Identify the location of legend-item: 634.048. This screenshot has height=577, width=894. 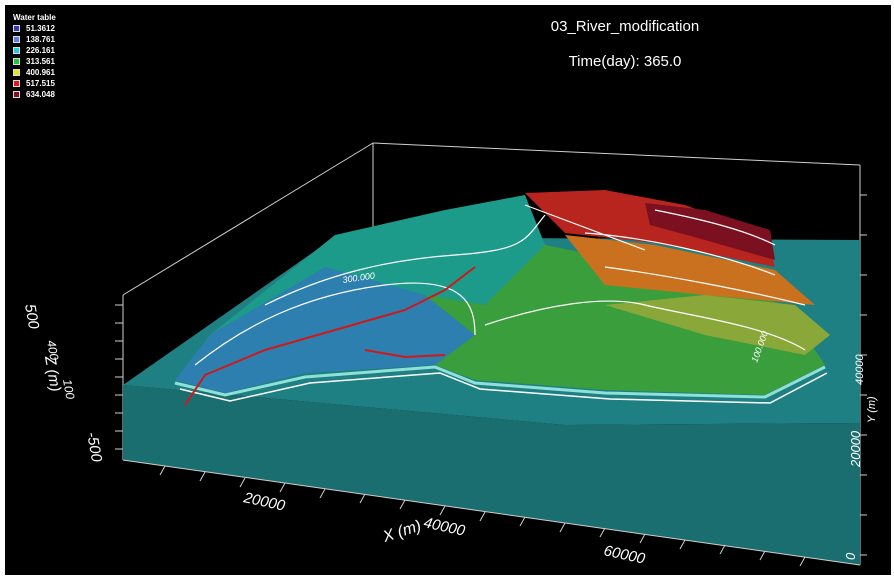
(34, 94).